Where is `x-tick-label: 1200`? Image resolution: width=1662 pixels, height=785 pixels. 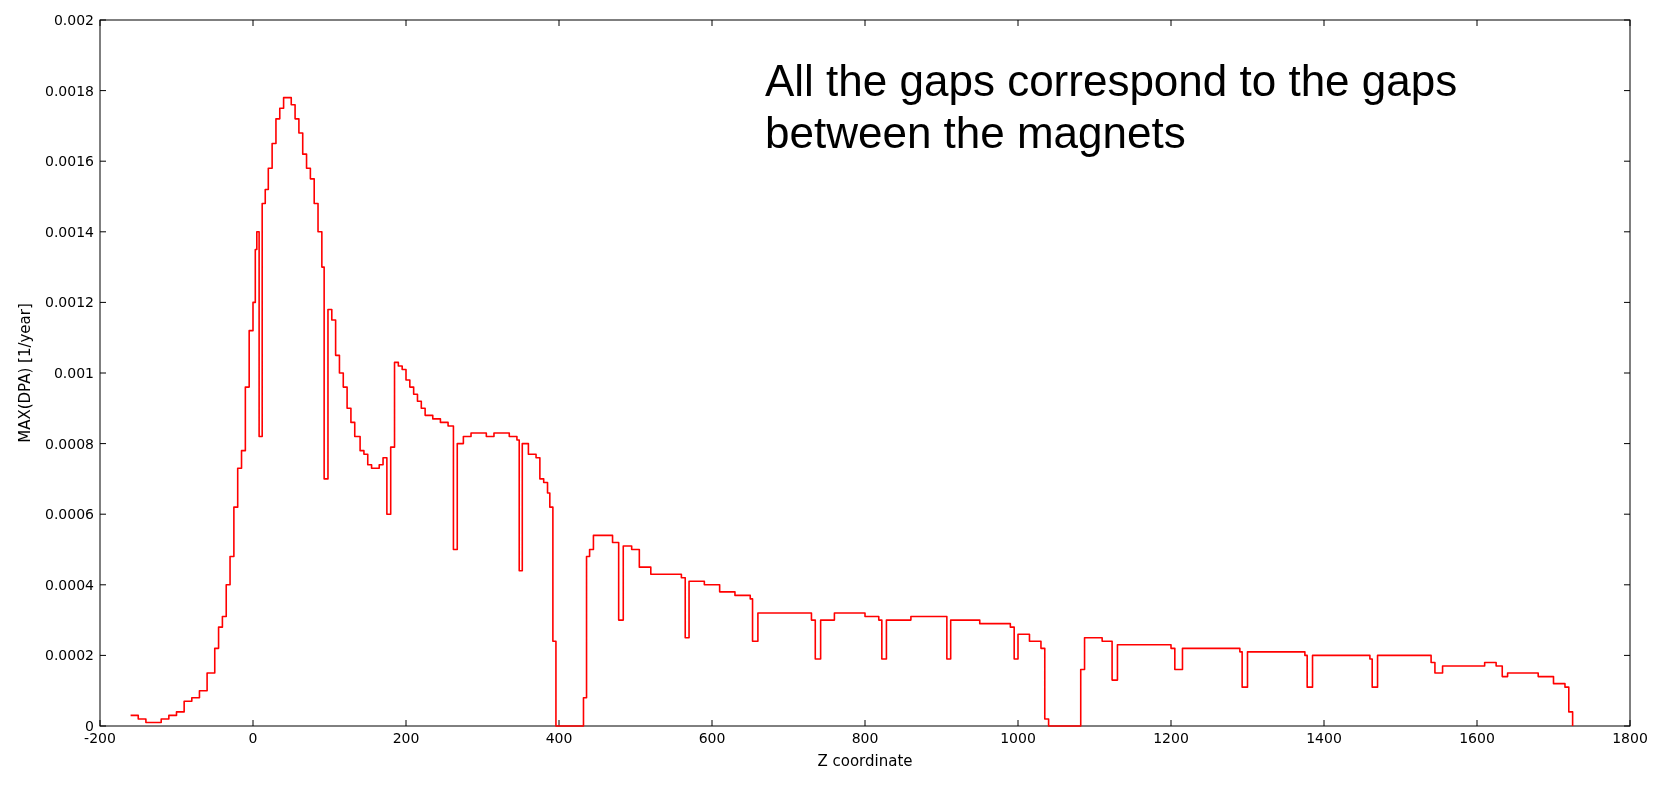 x-tick-label: 1200 is located at coordinates (1171, 738).